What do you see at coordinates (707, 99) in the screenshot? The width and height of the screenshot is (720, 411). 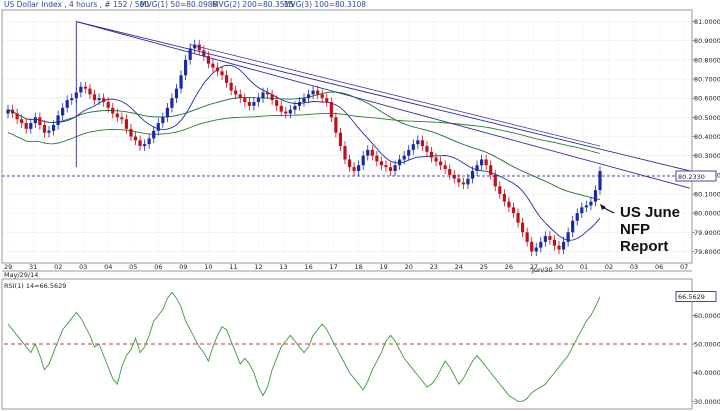 I see `price-tick-label: 80.6000` at bounding box center [707, 99].